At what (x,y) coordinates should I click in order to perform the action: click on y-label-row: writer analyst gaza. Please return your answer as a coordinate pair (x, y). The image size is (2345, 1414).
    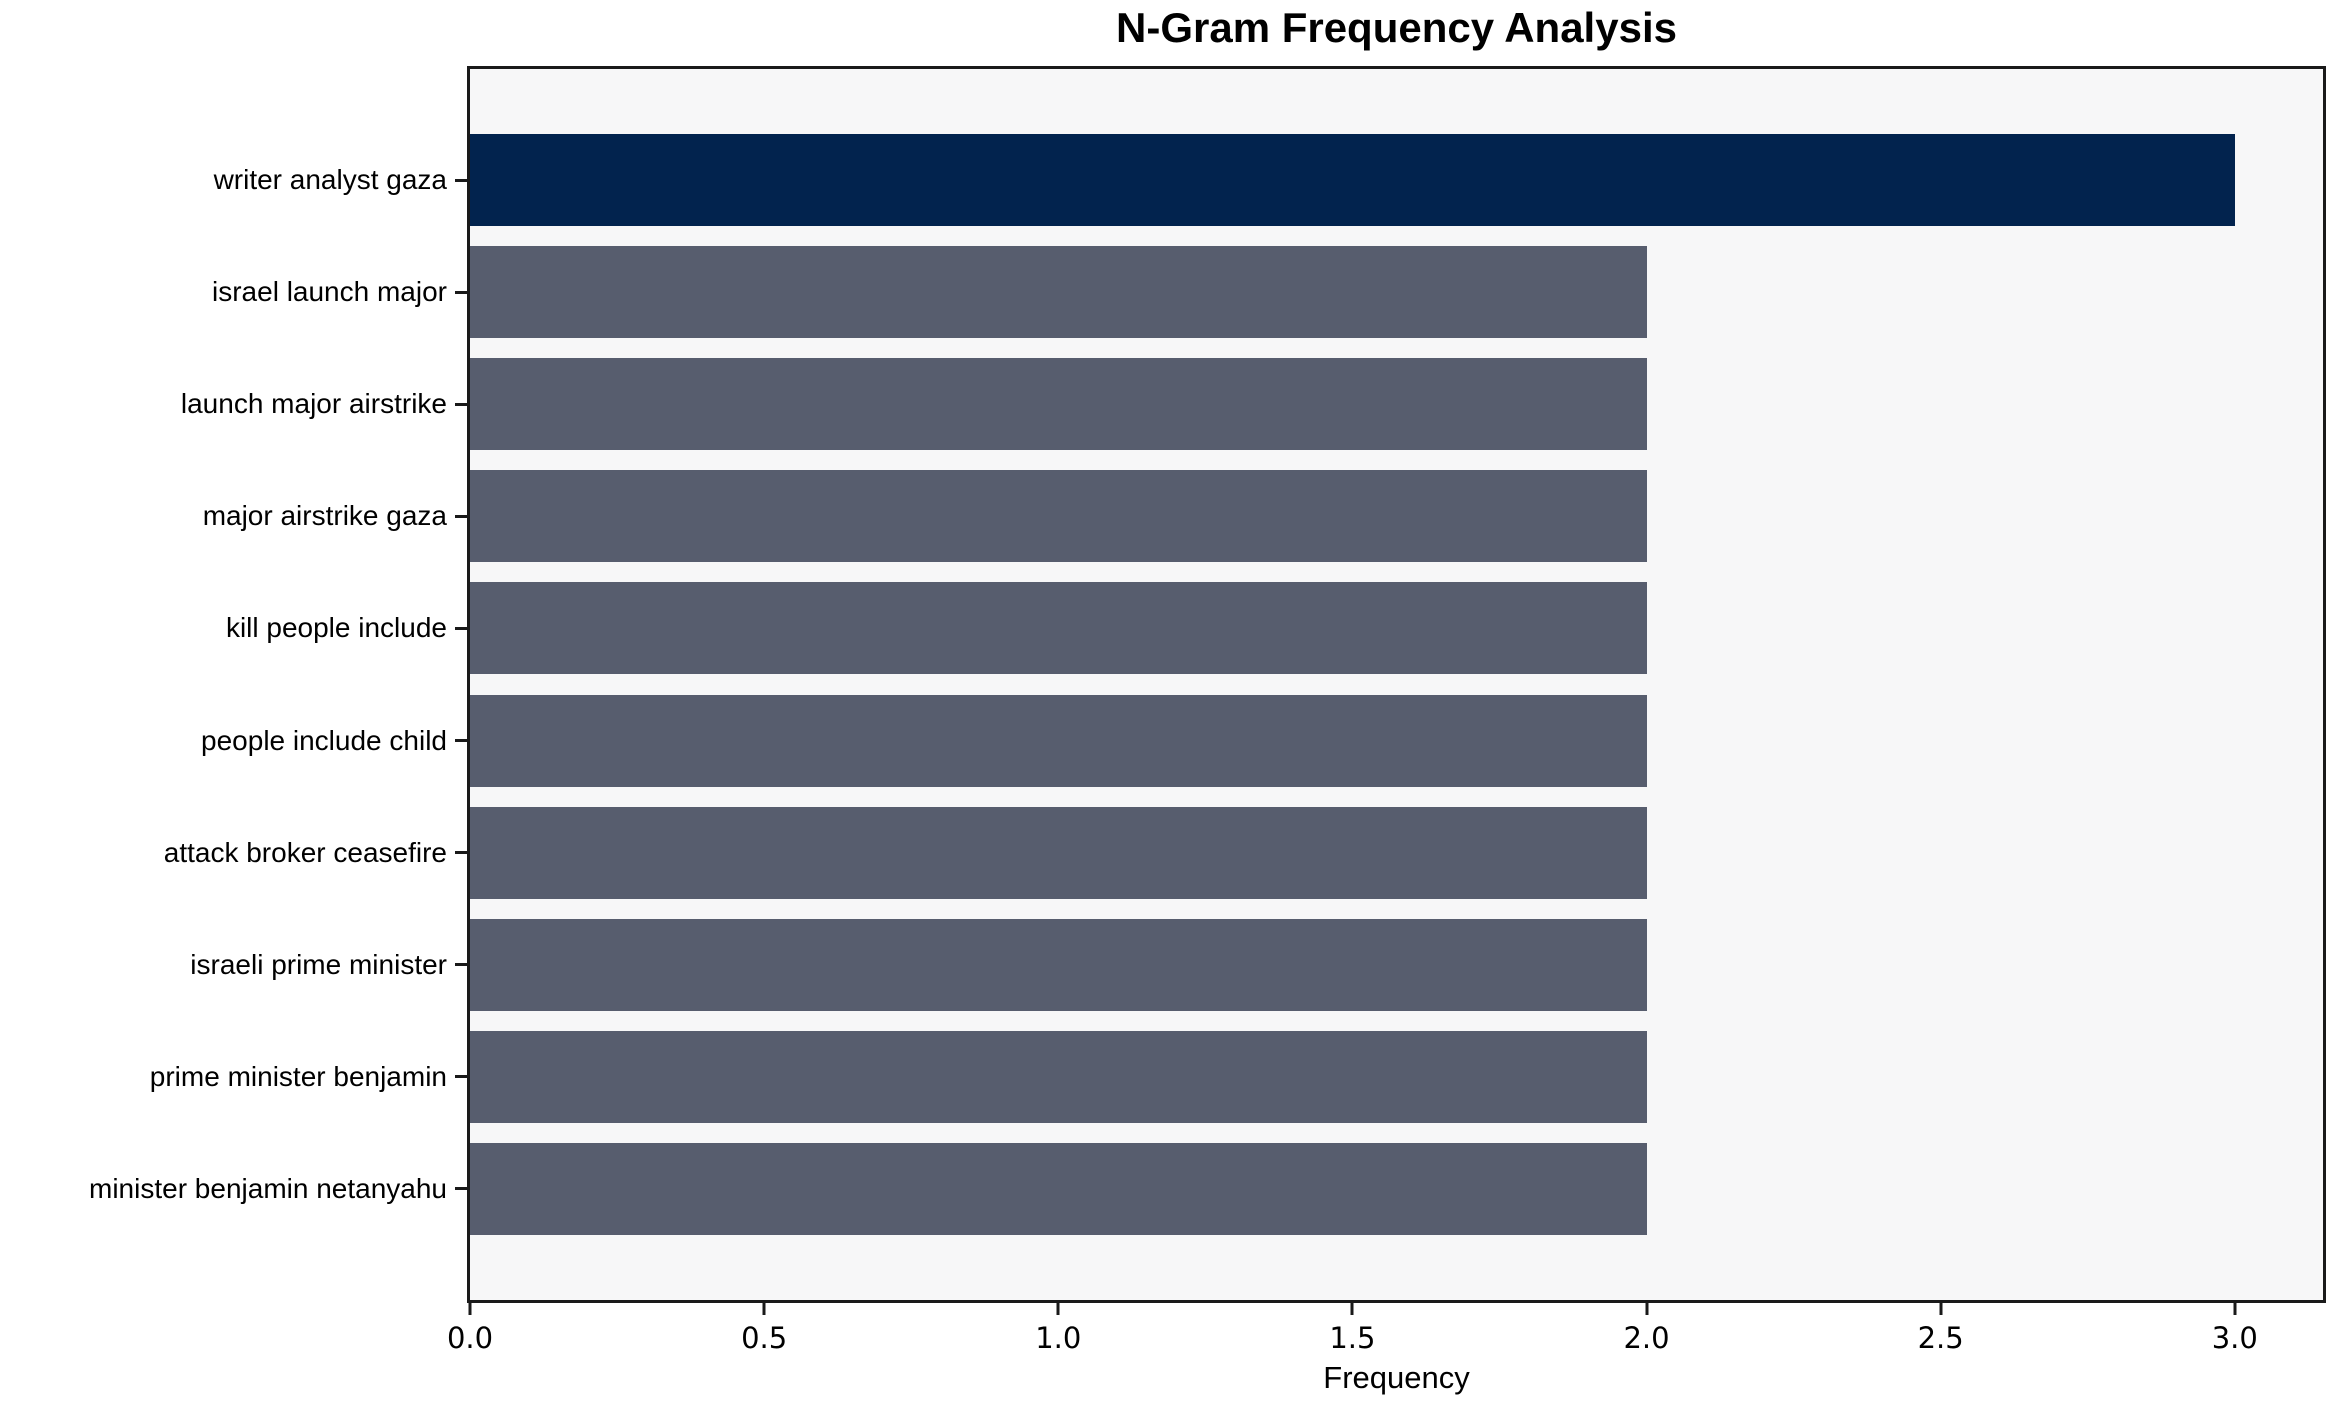
    Looking at the image, I should click on (233, 180).